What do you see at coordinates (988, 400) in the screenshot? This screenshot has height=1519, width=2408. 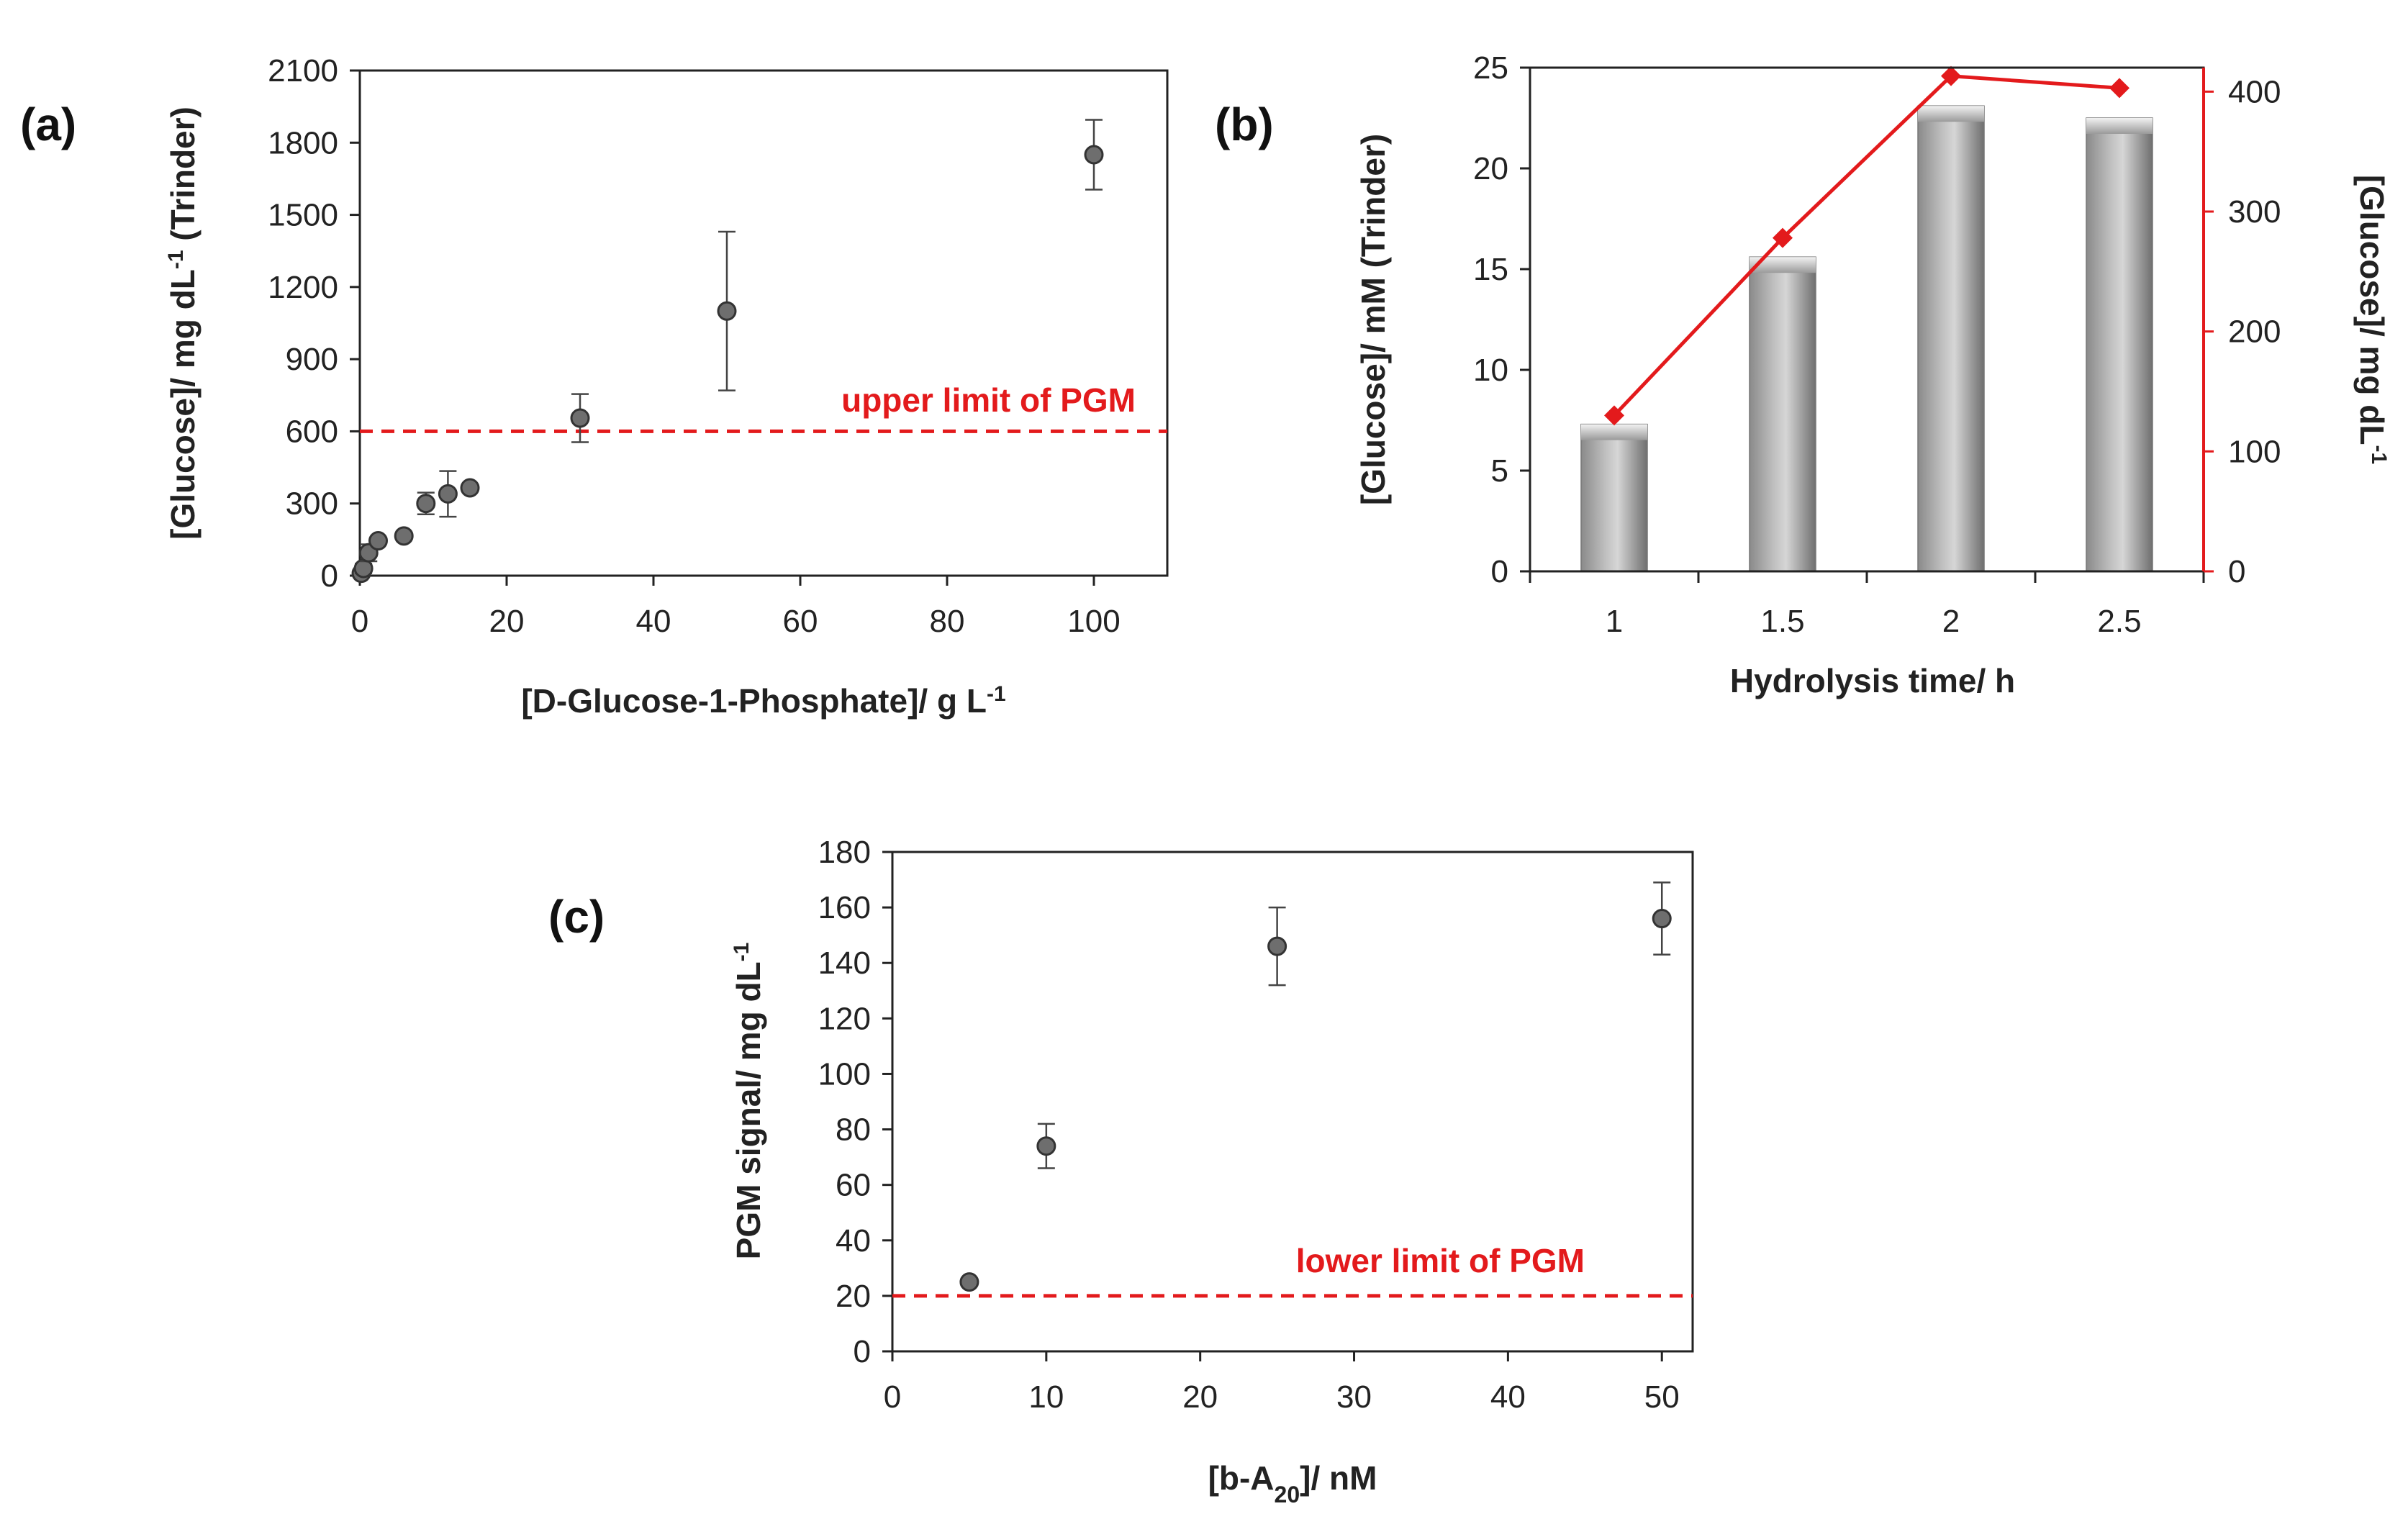 I see `panel-a-reference-label: upper limit of PGM` at bounding box center [988, 400].